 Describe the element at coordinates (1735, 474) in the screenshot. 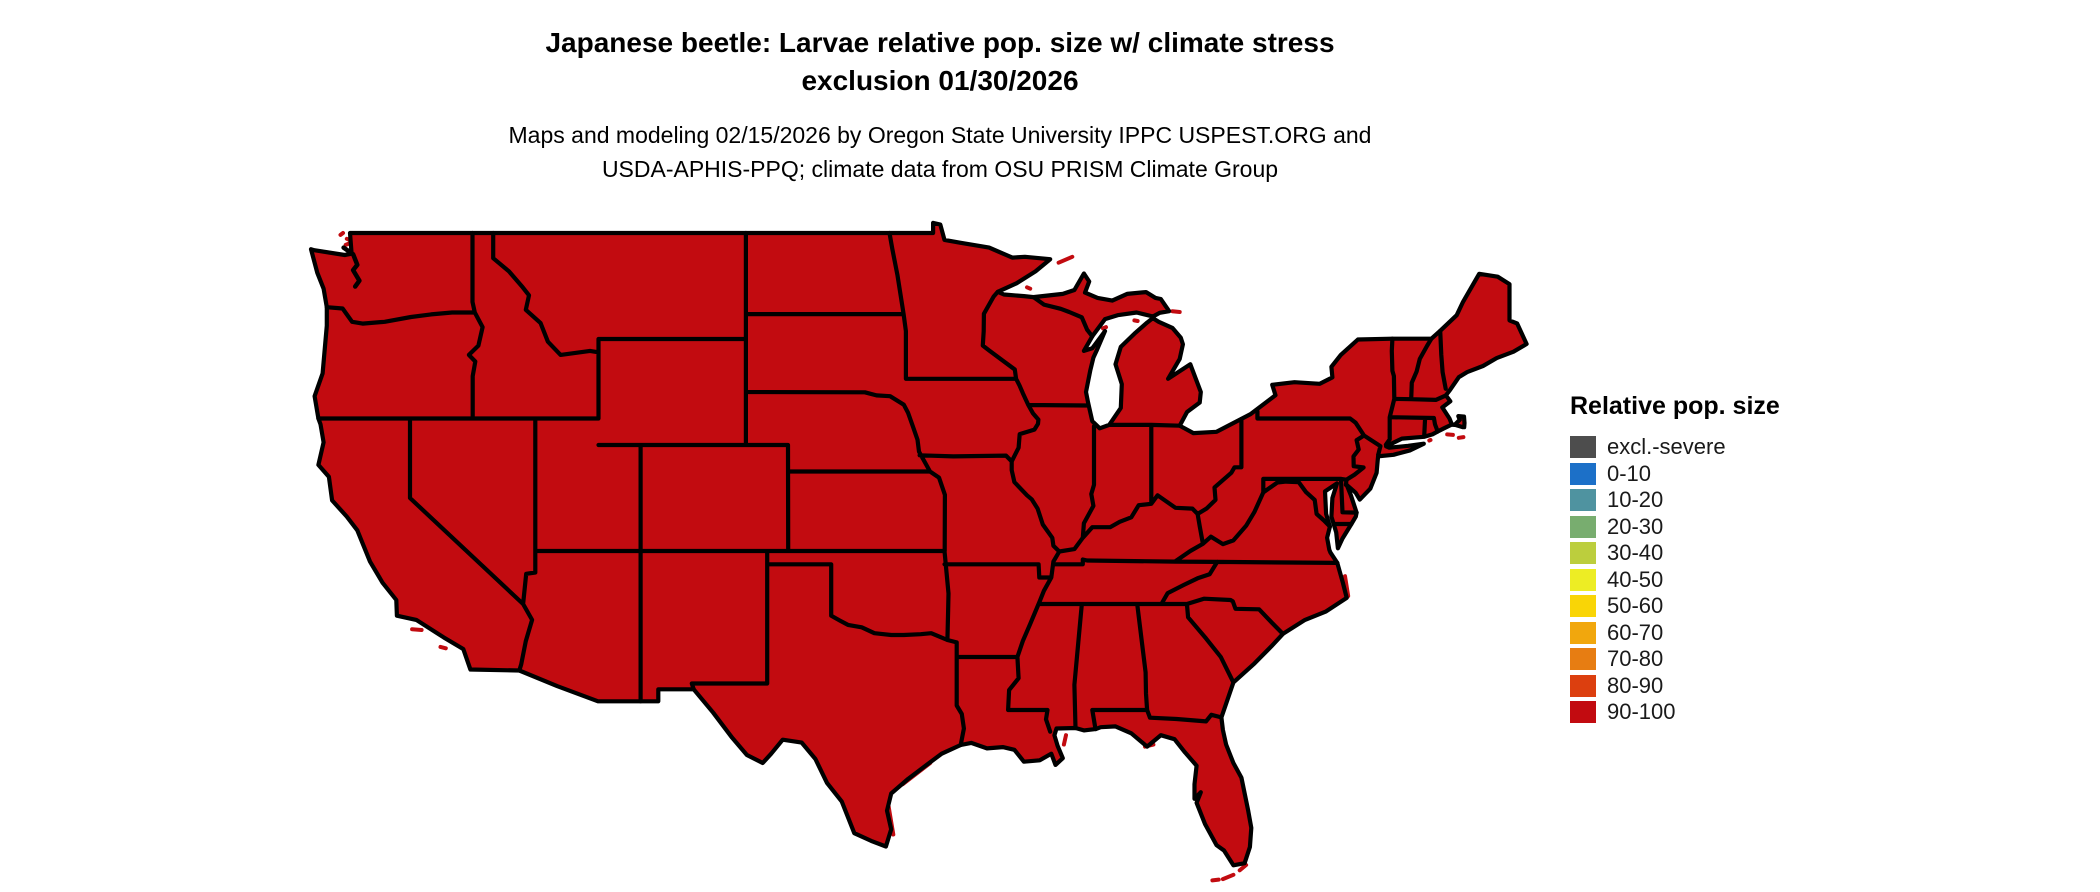

I see `legend-item: 0-10` at that location.